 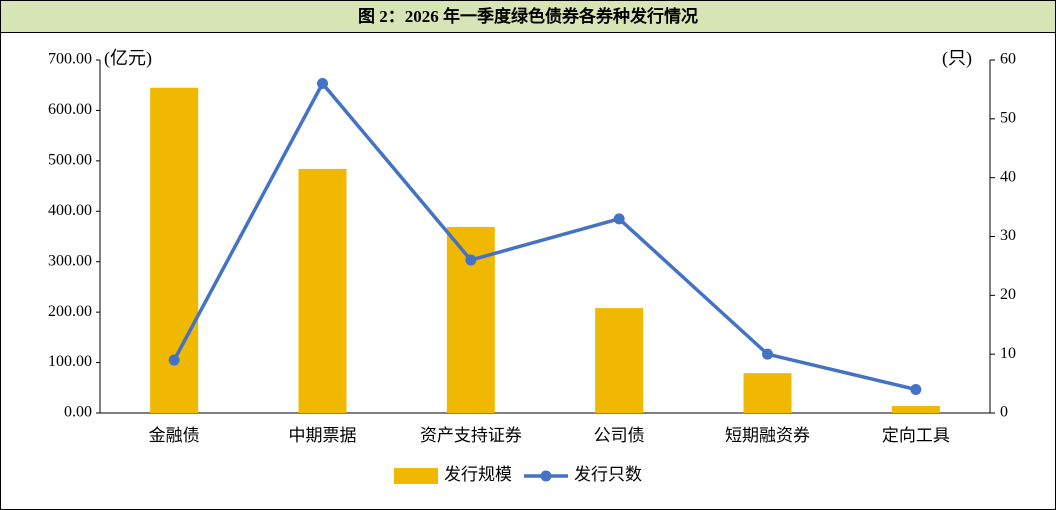 I want to click on y-tick-label: 300.00, so click(x=70, y=260).